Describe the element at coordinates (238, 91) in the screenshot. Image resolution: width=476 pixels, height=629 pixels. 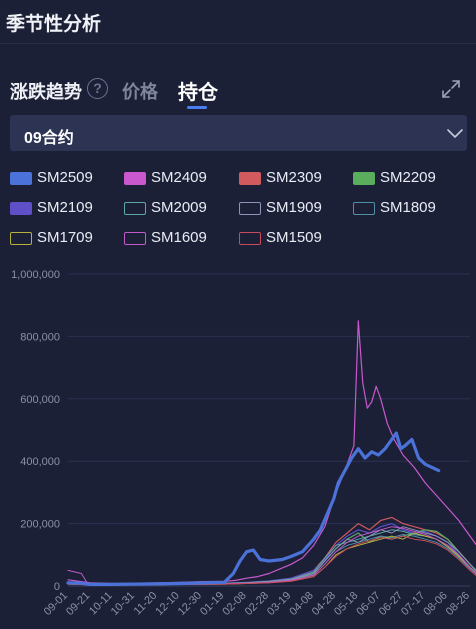
I see `tab-bar: 涨跌趋势 ? 价格 持仓` at that location.